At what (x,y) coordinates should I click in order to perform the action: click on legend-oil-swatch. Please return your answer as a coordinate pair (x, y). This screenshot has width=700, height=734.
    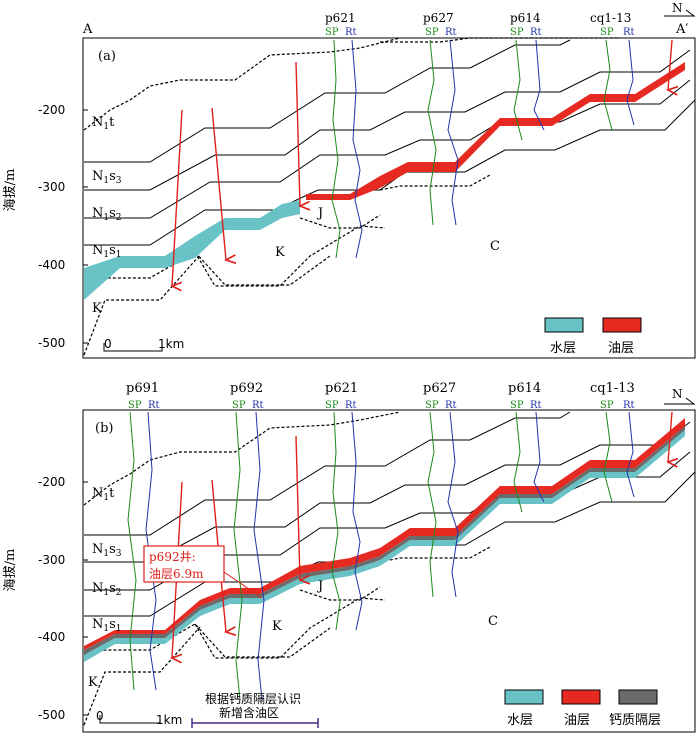
    Looking at the image, I should click on (622, 325).